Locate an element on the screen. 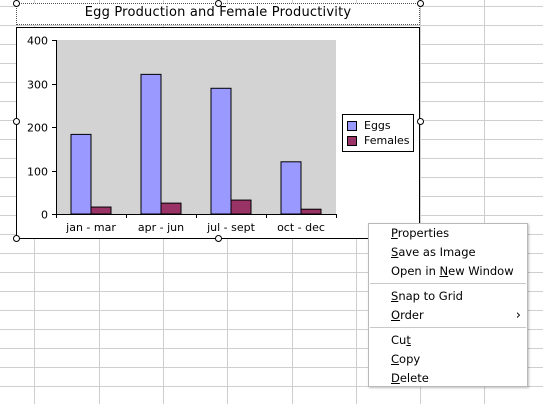  menu-item-snap-to-grid-label: Snap to Grid is located at coordinates (427, 296).